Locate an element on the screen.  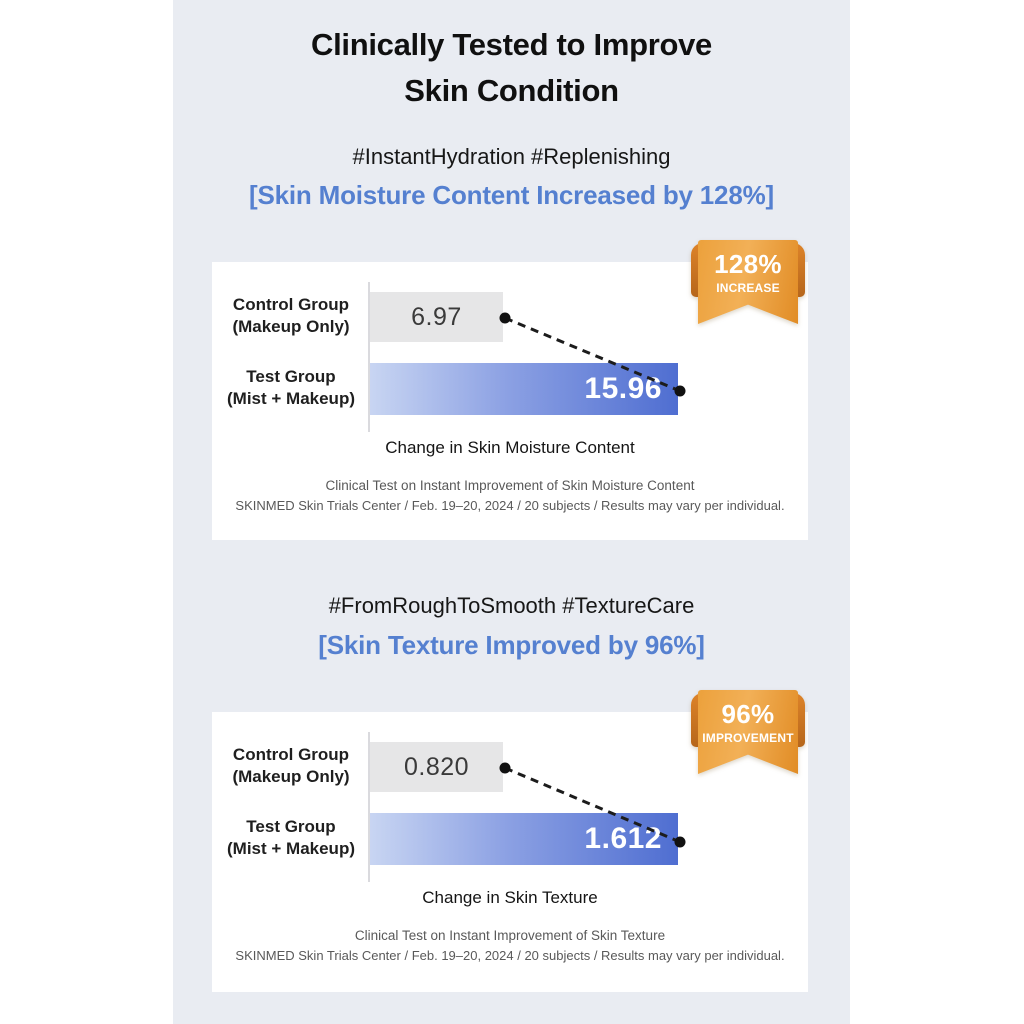
increase-ribbon-badge: 128% INCREASE is located at coordinates (748, 282).